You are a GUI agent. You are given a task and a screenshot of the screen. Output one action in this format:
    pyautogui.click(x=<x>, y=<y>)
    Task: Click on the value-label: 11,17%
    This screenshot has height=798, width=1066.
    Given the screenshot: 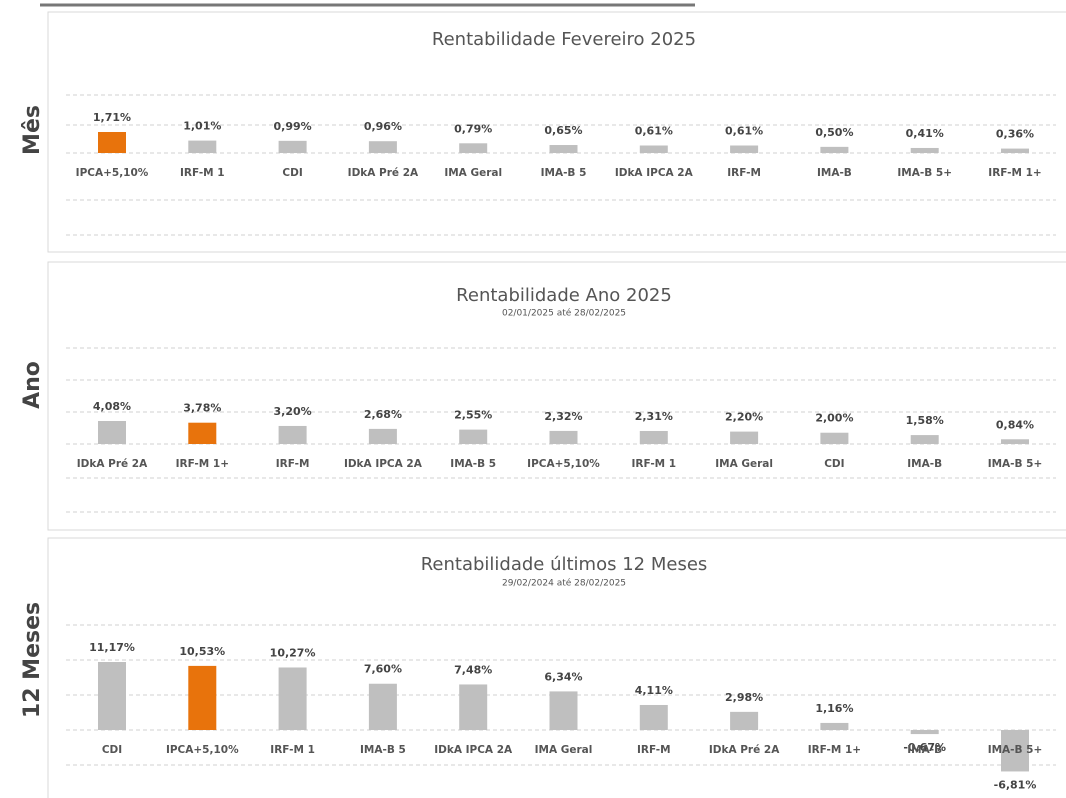 What is the action you would take?
    pyautogui.click(x=112, y=647)
    